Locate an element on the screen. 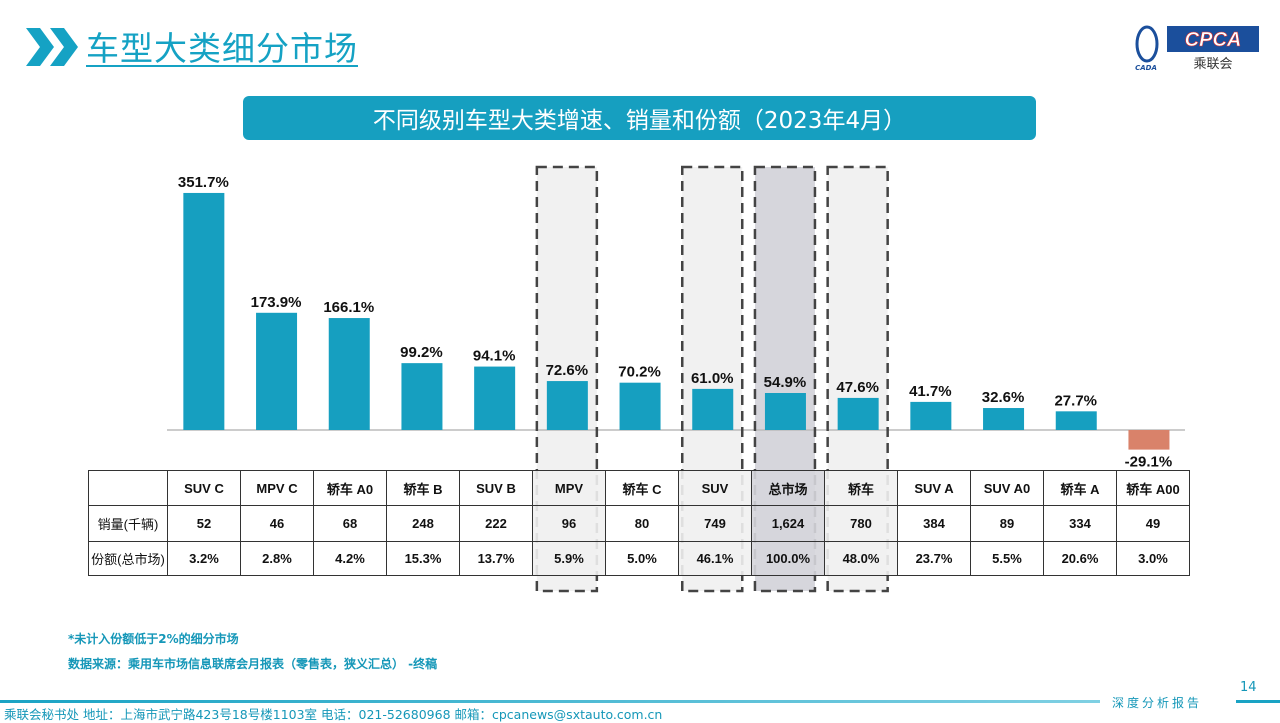  share-cell: 3.0% is located at coordinates (1153, 558).